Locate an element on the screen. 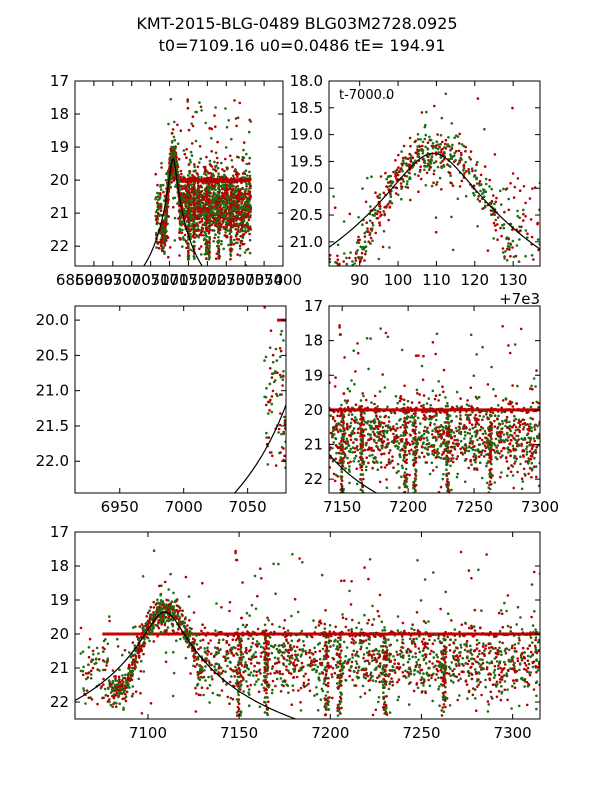 This screenshot has height=804, width=600. p1-xtick-label: 7400 is located at coordinates (283, 280).